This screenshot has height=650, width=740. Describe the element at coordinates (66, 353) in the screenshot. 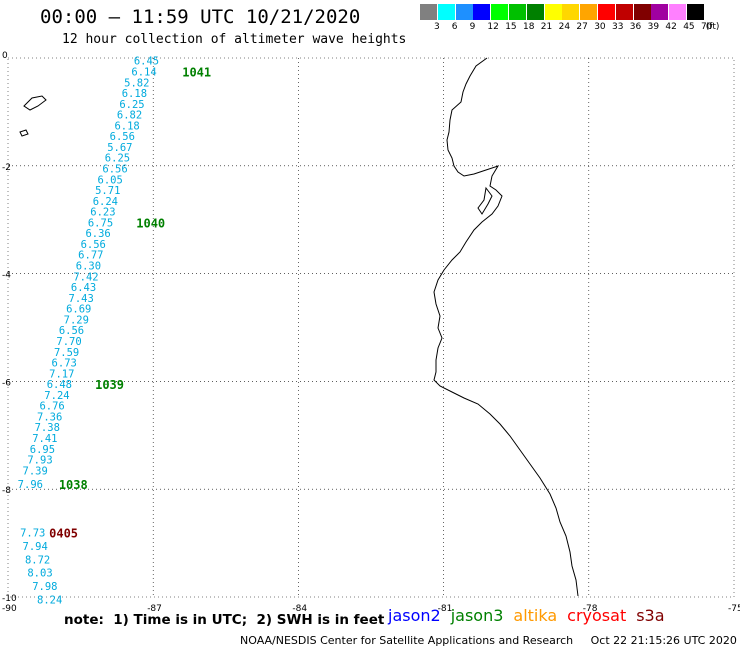

I see `wave-height-label: 7.59` at that location.